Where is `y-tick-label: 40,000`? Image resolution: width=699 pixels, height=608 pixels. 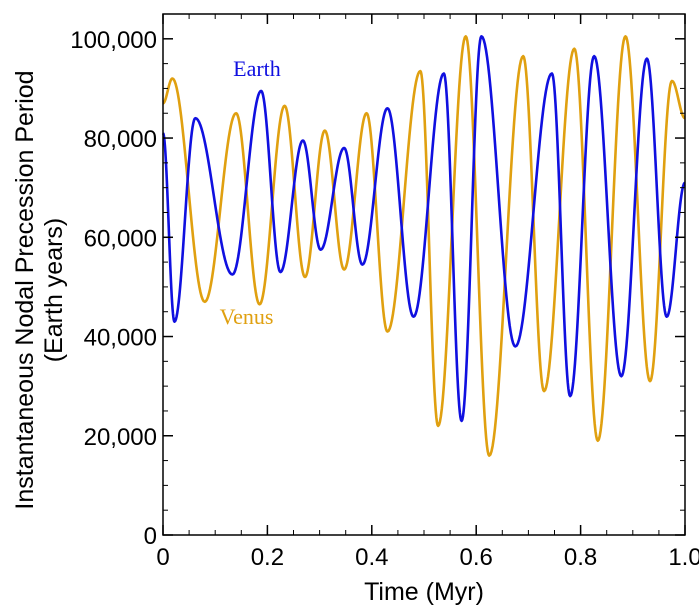
y-tick-label: 40,000 is located at coordinates (120, 338).